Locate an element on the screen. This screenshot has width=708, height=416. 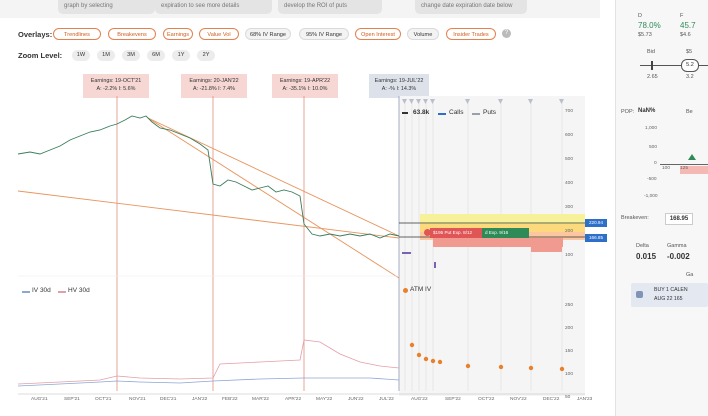
earnings-detail: A: -% I: 14.3% is located at coordinates (399, 89).